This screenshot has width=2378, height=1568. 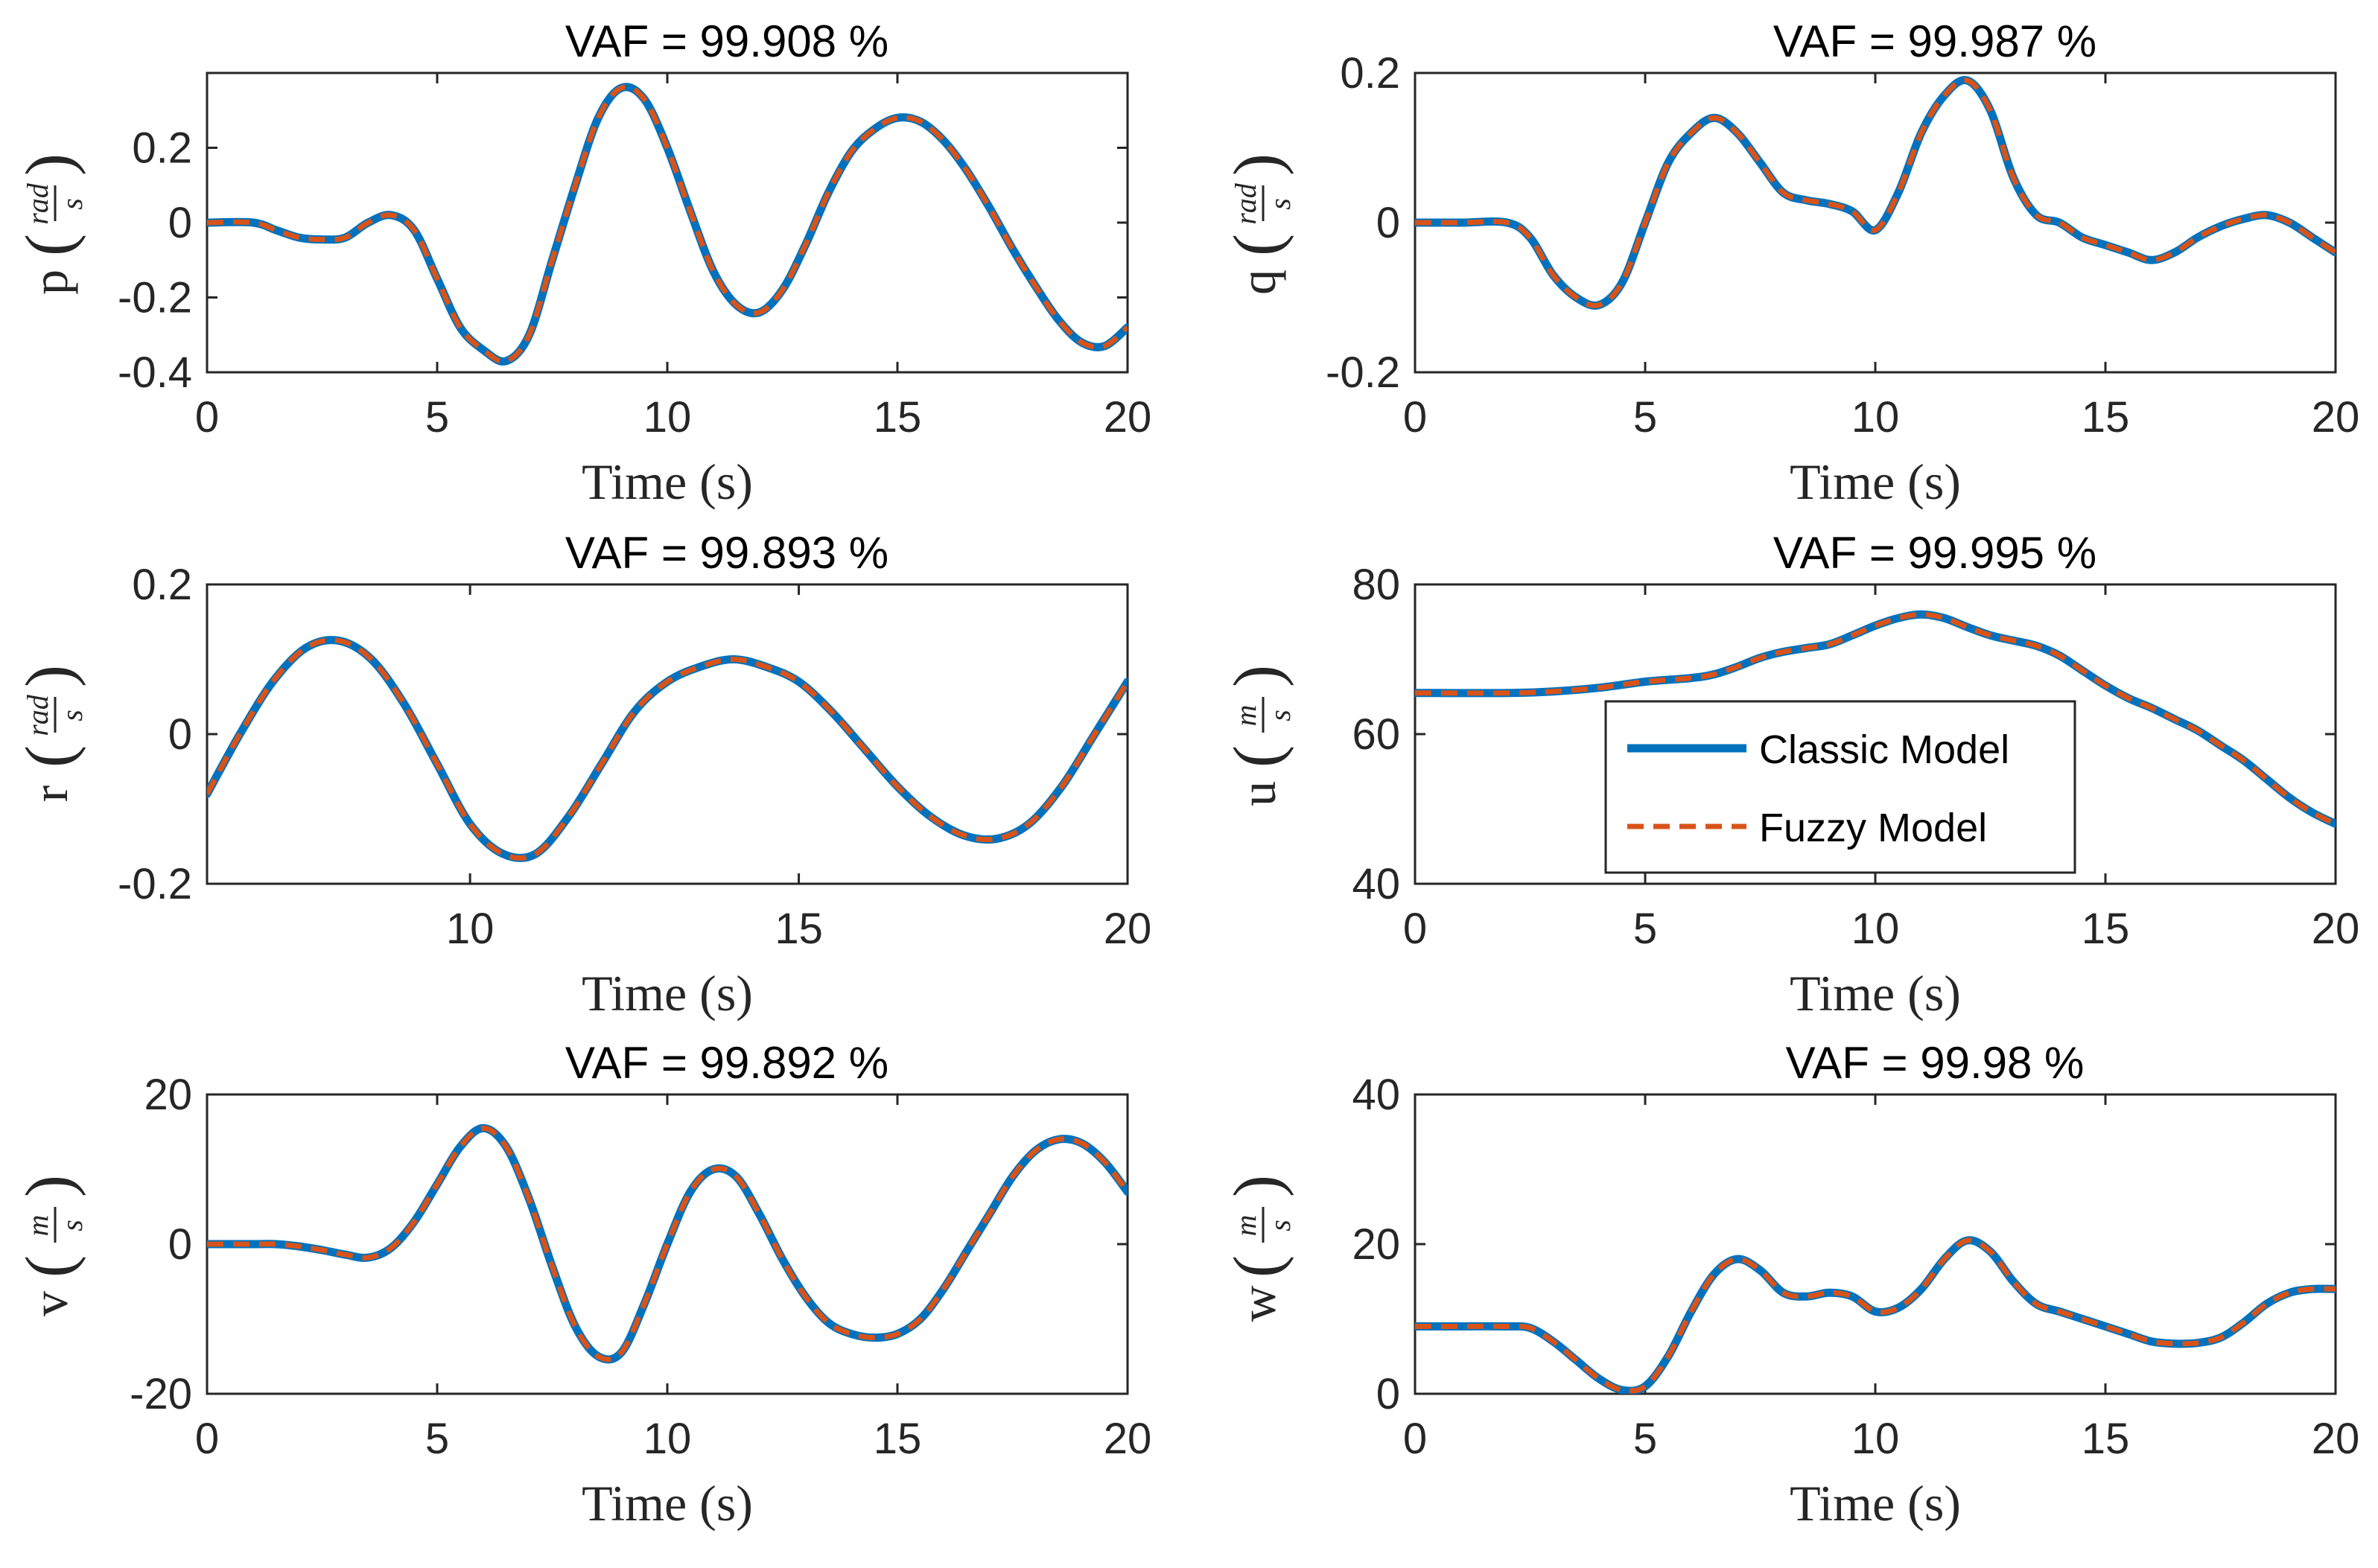 What do you see at coordinates (726, 41) in the screenshot?
I see `vaf-title: VAF = 99.908 %` at bounding box center [726, 41].